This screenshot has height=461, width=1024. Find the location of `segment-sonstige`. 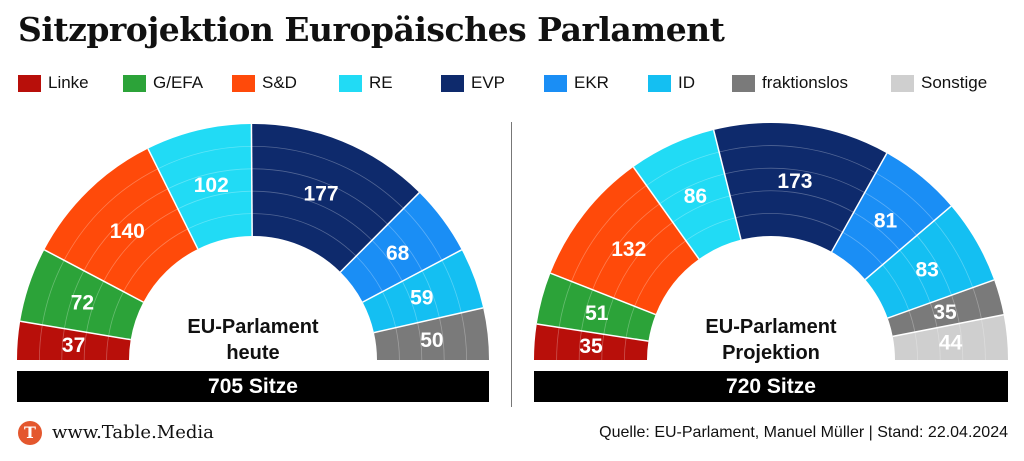

segment-sonstige is located at coordinates (950, 337).